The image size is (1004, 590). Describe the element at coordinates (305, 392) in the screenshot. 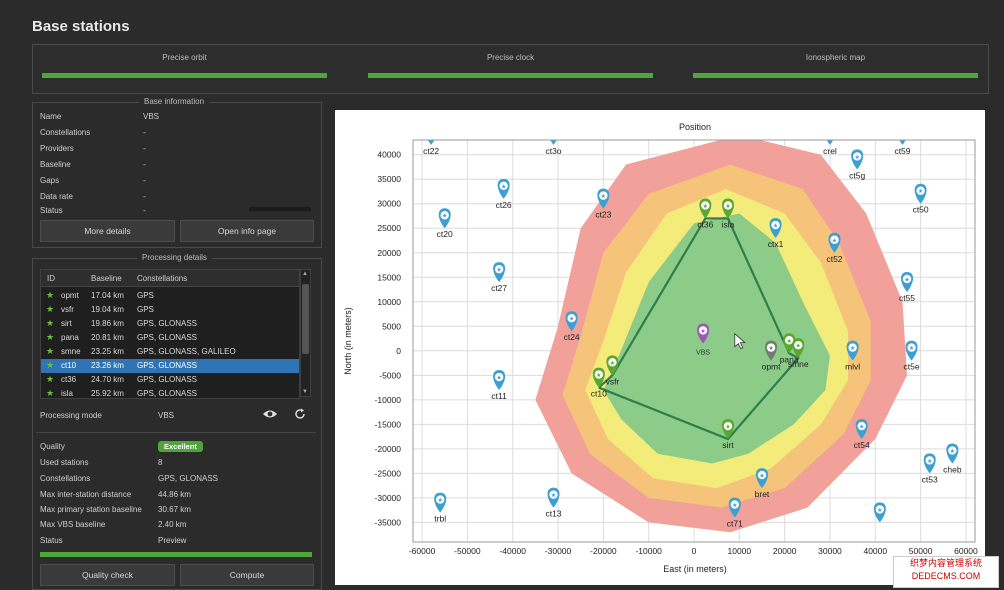

I see `scroll-down-icon: ▼` at that location.